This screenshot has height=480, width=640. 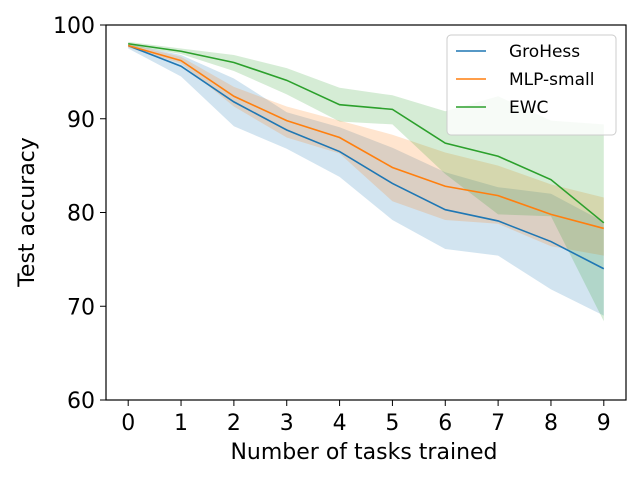 What do you see at coordinates (81, 401) in the screenshot?
I see `y-tick-label: 60` at bounding box center [81, 401].